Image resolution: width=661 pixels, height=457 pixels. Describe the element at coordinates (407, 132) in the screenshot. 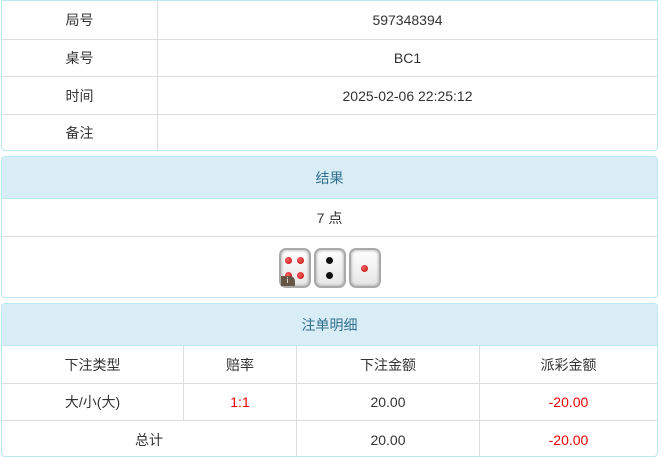

I see `note-value` at that location.